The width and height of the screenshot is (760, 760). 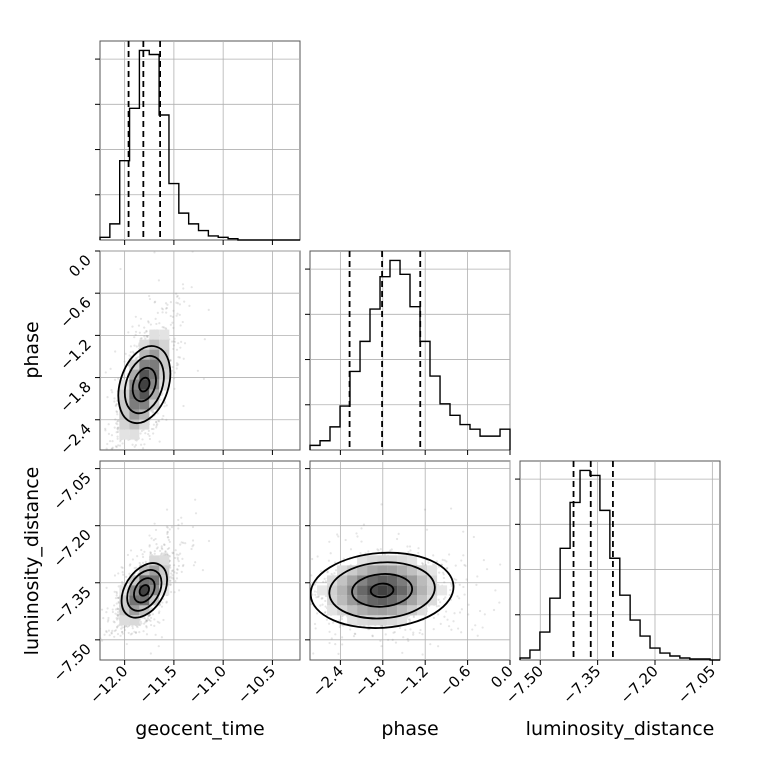 What do you see at coordinates (370, 681) in the screenshot?
I see `x-tick-label-phase: −1.8` at bounding box center [370, 681].